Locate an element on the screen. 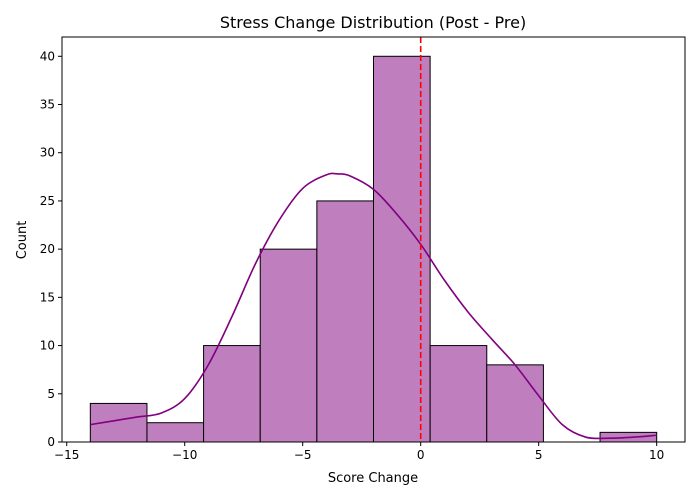 The image size is (700, 500). x-tick-label: −5 is located at coordinates (303, 455).